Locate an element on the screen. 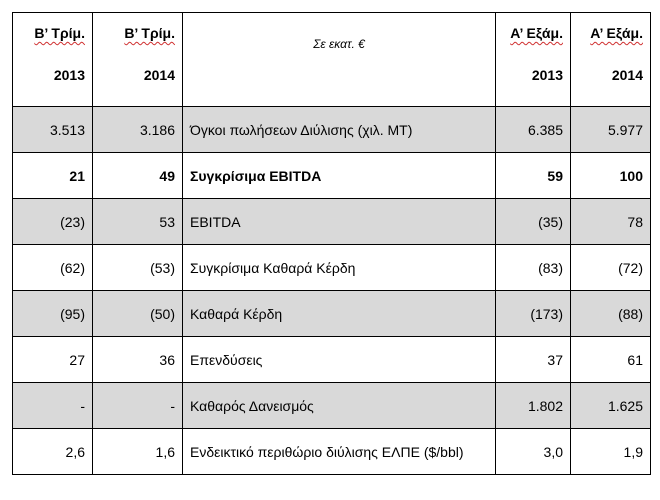 The image size is (660, 500). cell-q2-2014: - is located at coordinates (137, 405).